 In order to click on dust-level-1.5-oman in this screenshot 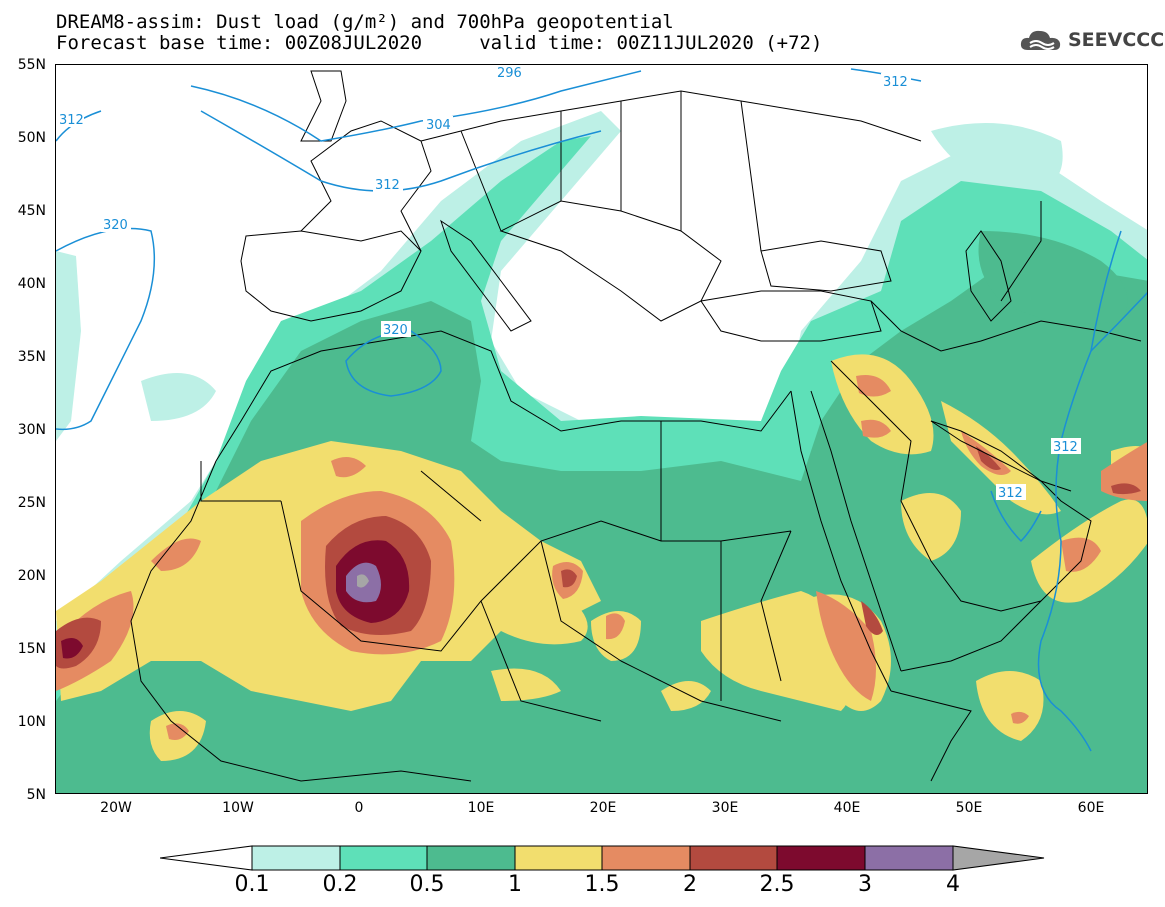, I will do `click(1081, 554)`.